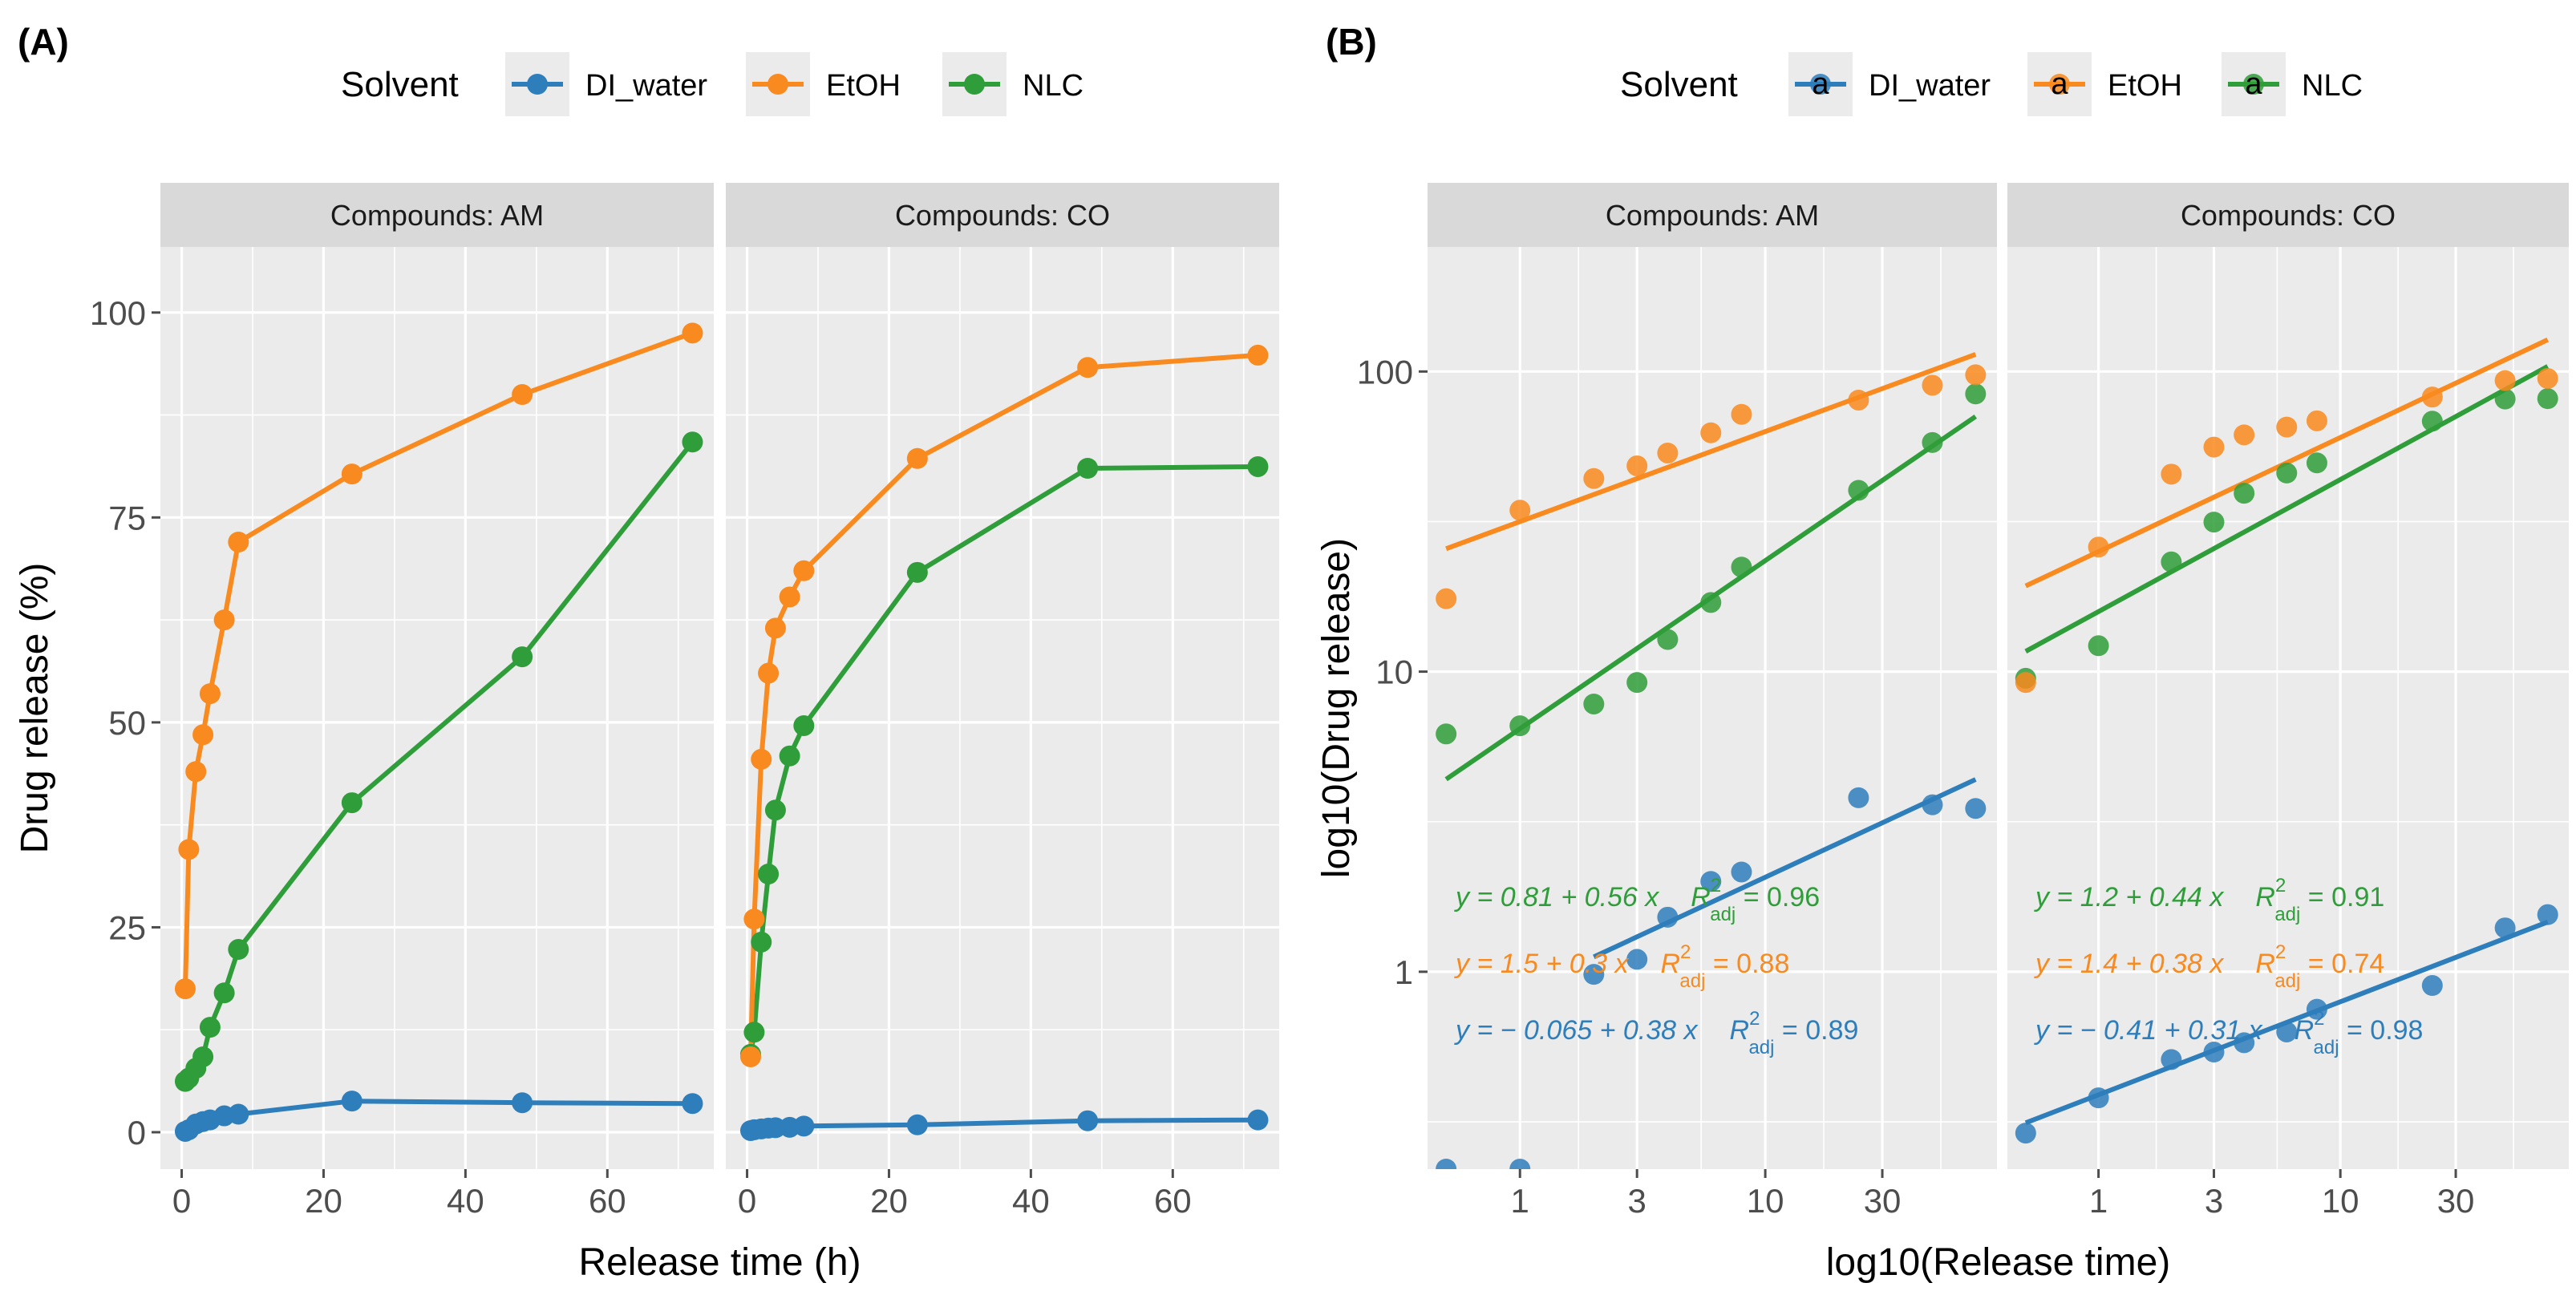 The height and width of the screenshot is (1295, 2576). Describe the element at coordinates (1679, 84) in the screenshot. I see `legend-title: Solvent` at that location.